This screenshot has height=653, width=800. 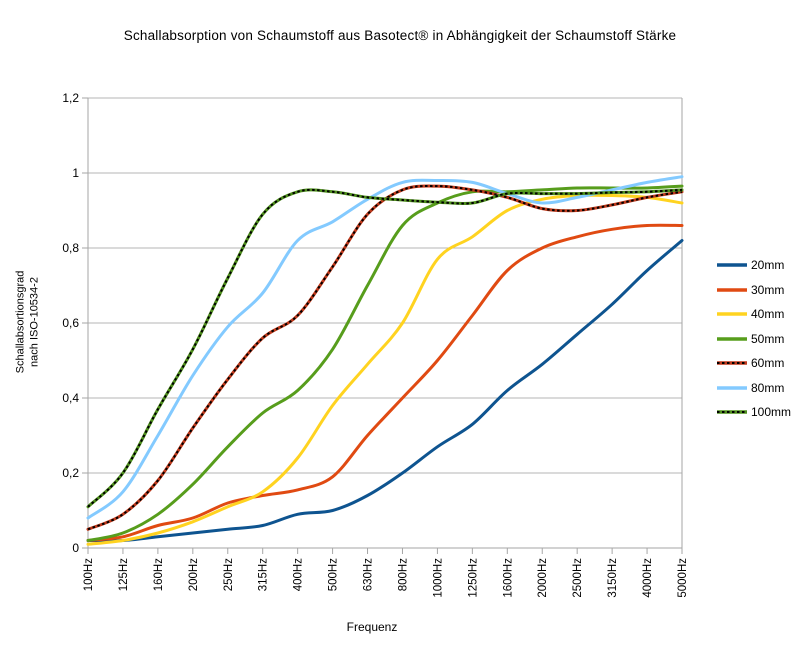 What do you see at coordinates (229, 574) in the screenshot?
I see `x-tick-label: 250Hz` at bounding box center [229, 574].